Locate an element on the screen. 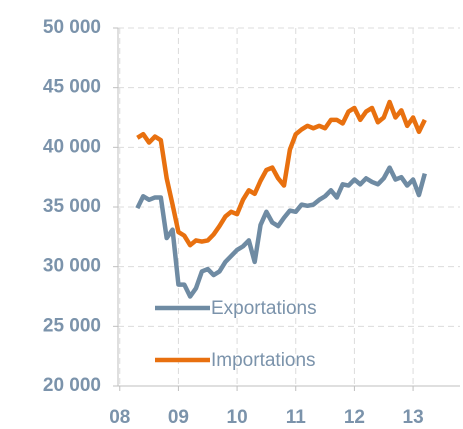 The image size is (463, 429). legend-label: Importations is located at coordinates (263, 360).